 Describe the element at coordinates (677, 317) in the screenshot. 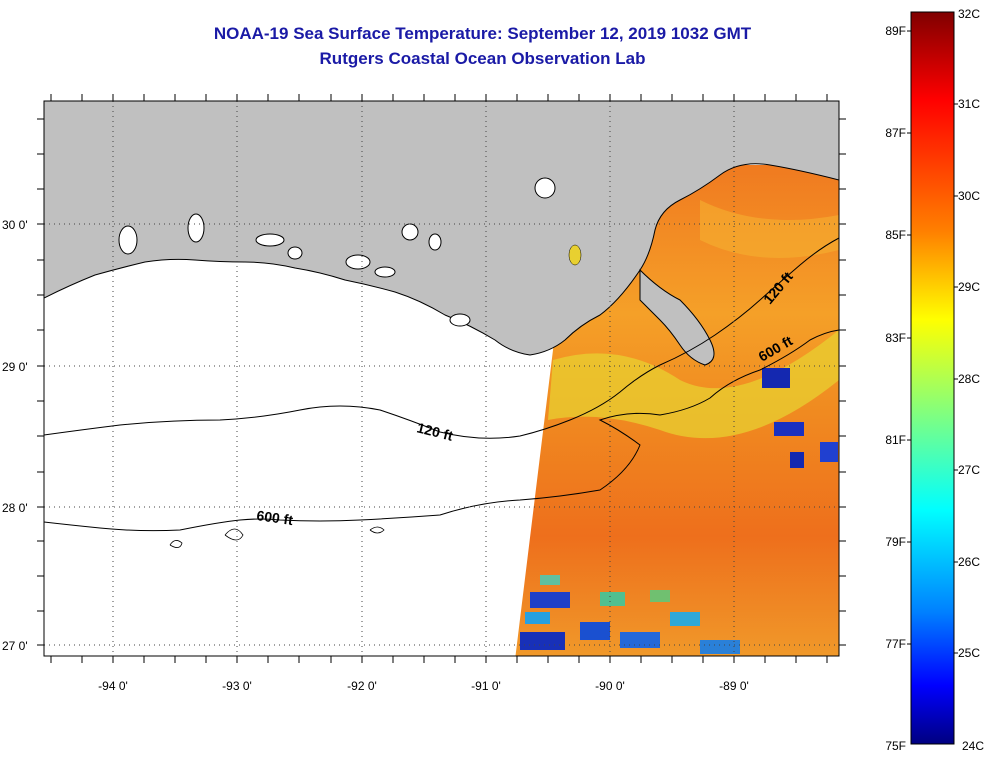

I see `mississippi-delta` at that location.